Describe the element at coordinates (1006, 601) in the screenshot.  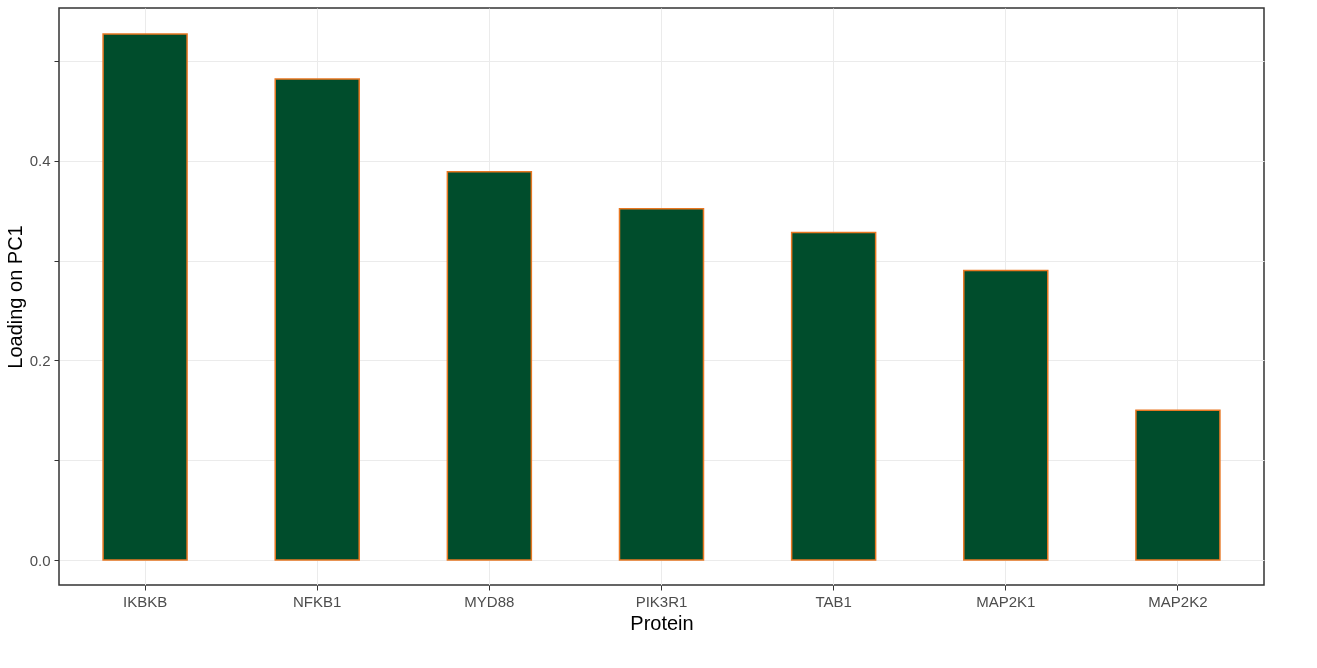
I see `x-tick-label: MAP2K1` at that location.